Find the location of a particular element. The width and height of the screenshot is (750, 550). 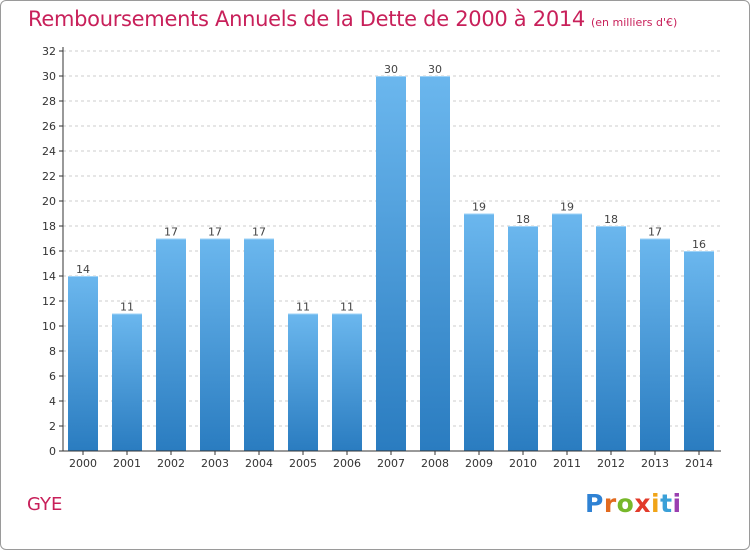

x-tick-label-2014: 2014 is located at coordinates (699, 463).